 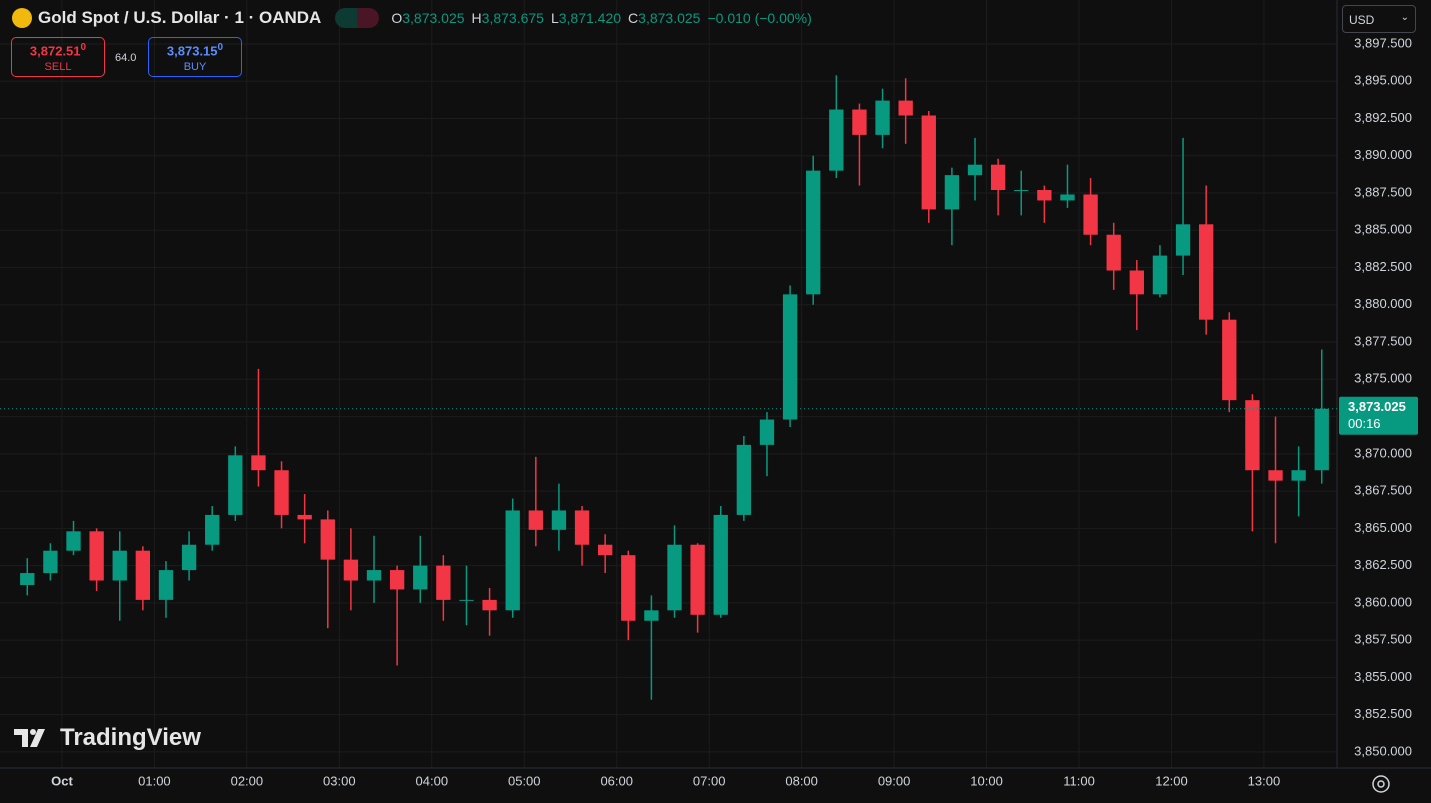 I want to click on buy-label: BUY, so click(x=195, y=67).